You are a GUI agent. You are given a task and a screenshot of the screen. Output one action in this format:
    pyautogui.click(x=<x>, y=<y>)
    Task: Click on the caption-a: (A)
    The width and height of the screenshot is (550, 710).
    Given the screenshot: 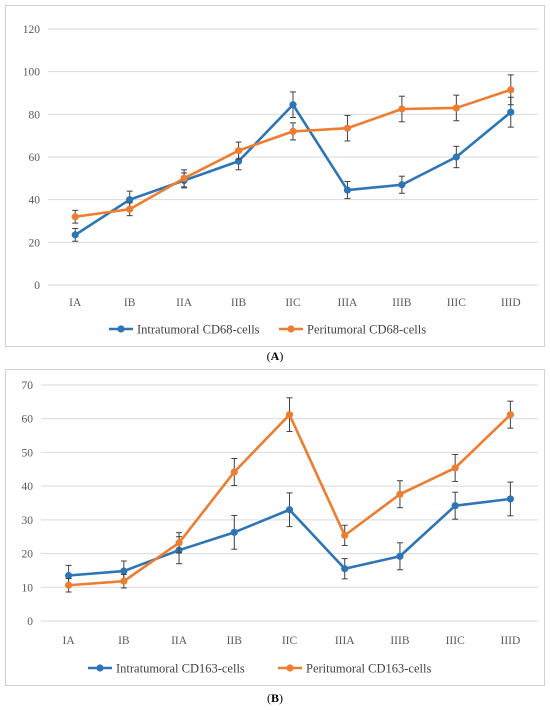 What is the action you would take?
    pyautogui.click(x=275, y=356)
    